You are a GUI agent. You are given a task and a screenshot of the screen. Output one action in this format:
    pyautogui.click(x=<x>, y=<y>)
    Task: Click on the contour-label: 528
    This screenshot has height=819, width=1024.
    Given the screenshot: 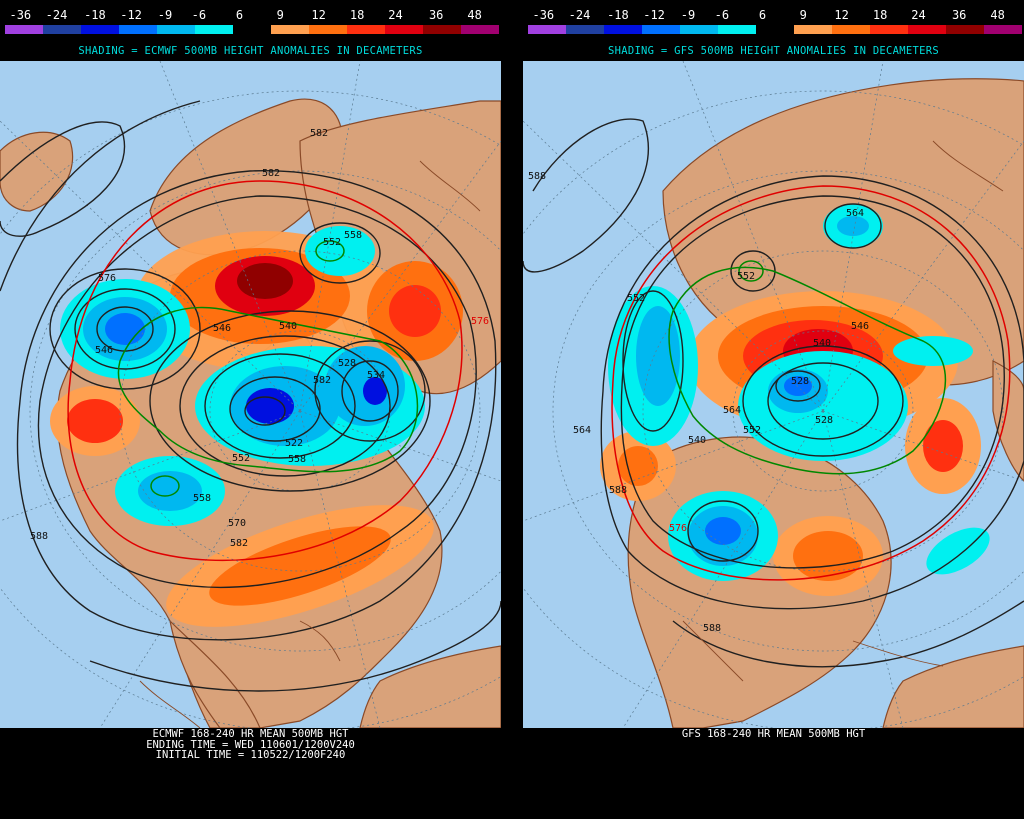 What is the action you would take?
    pyautogui.click(x=800, y=381)
    